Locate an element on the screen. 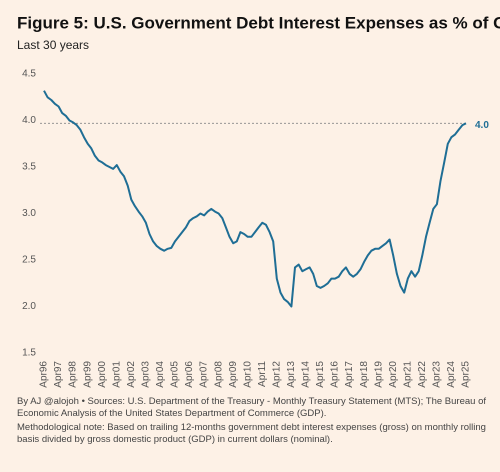 This screenshot has width=500, height=472. x-tick-label: Apr21 is located at coordinates (407, 374).